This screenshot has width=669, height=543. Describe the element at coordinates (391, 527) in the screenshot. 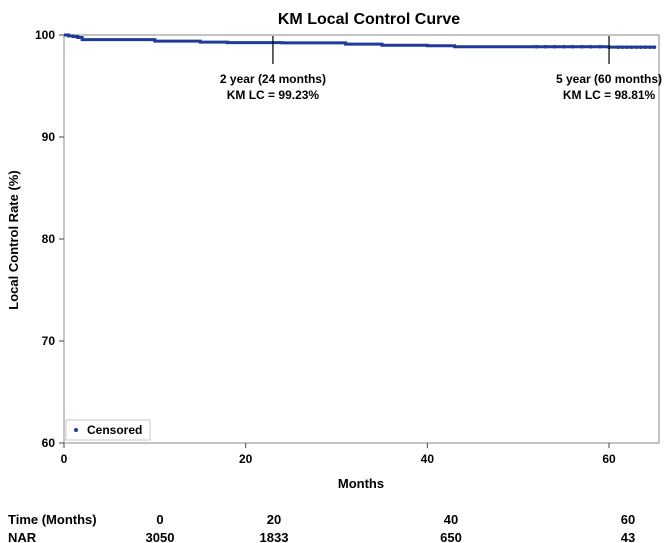

I see `nar-cells: 0 3050 20 1833 40 650 60 43` at that location.